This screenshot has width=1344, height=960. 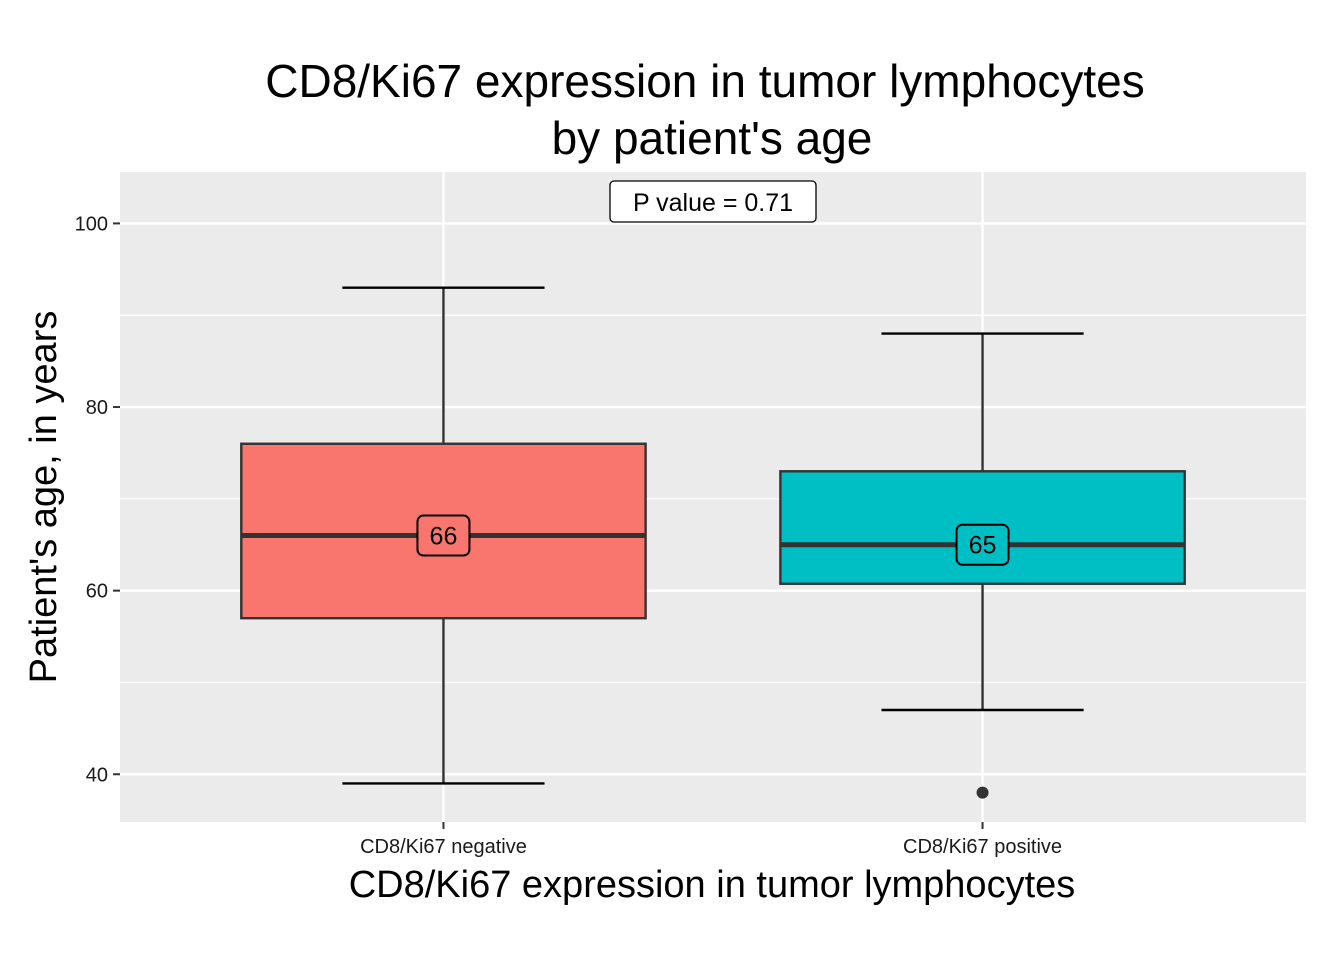 What do you see at coordinates (443, 847) in the screenshot?
I see `x-tick-label: CD8/Ki67 negative` at bounding box center [443, 847].